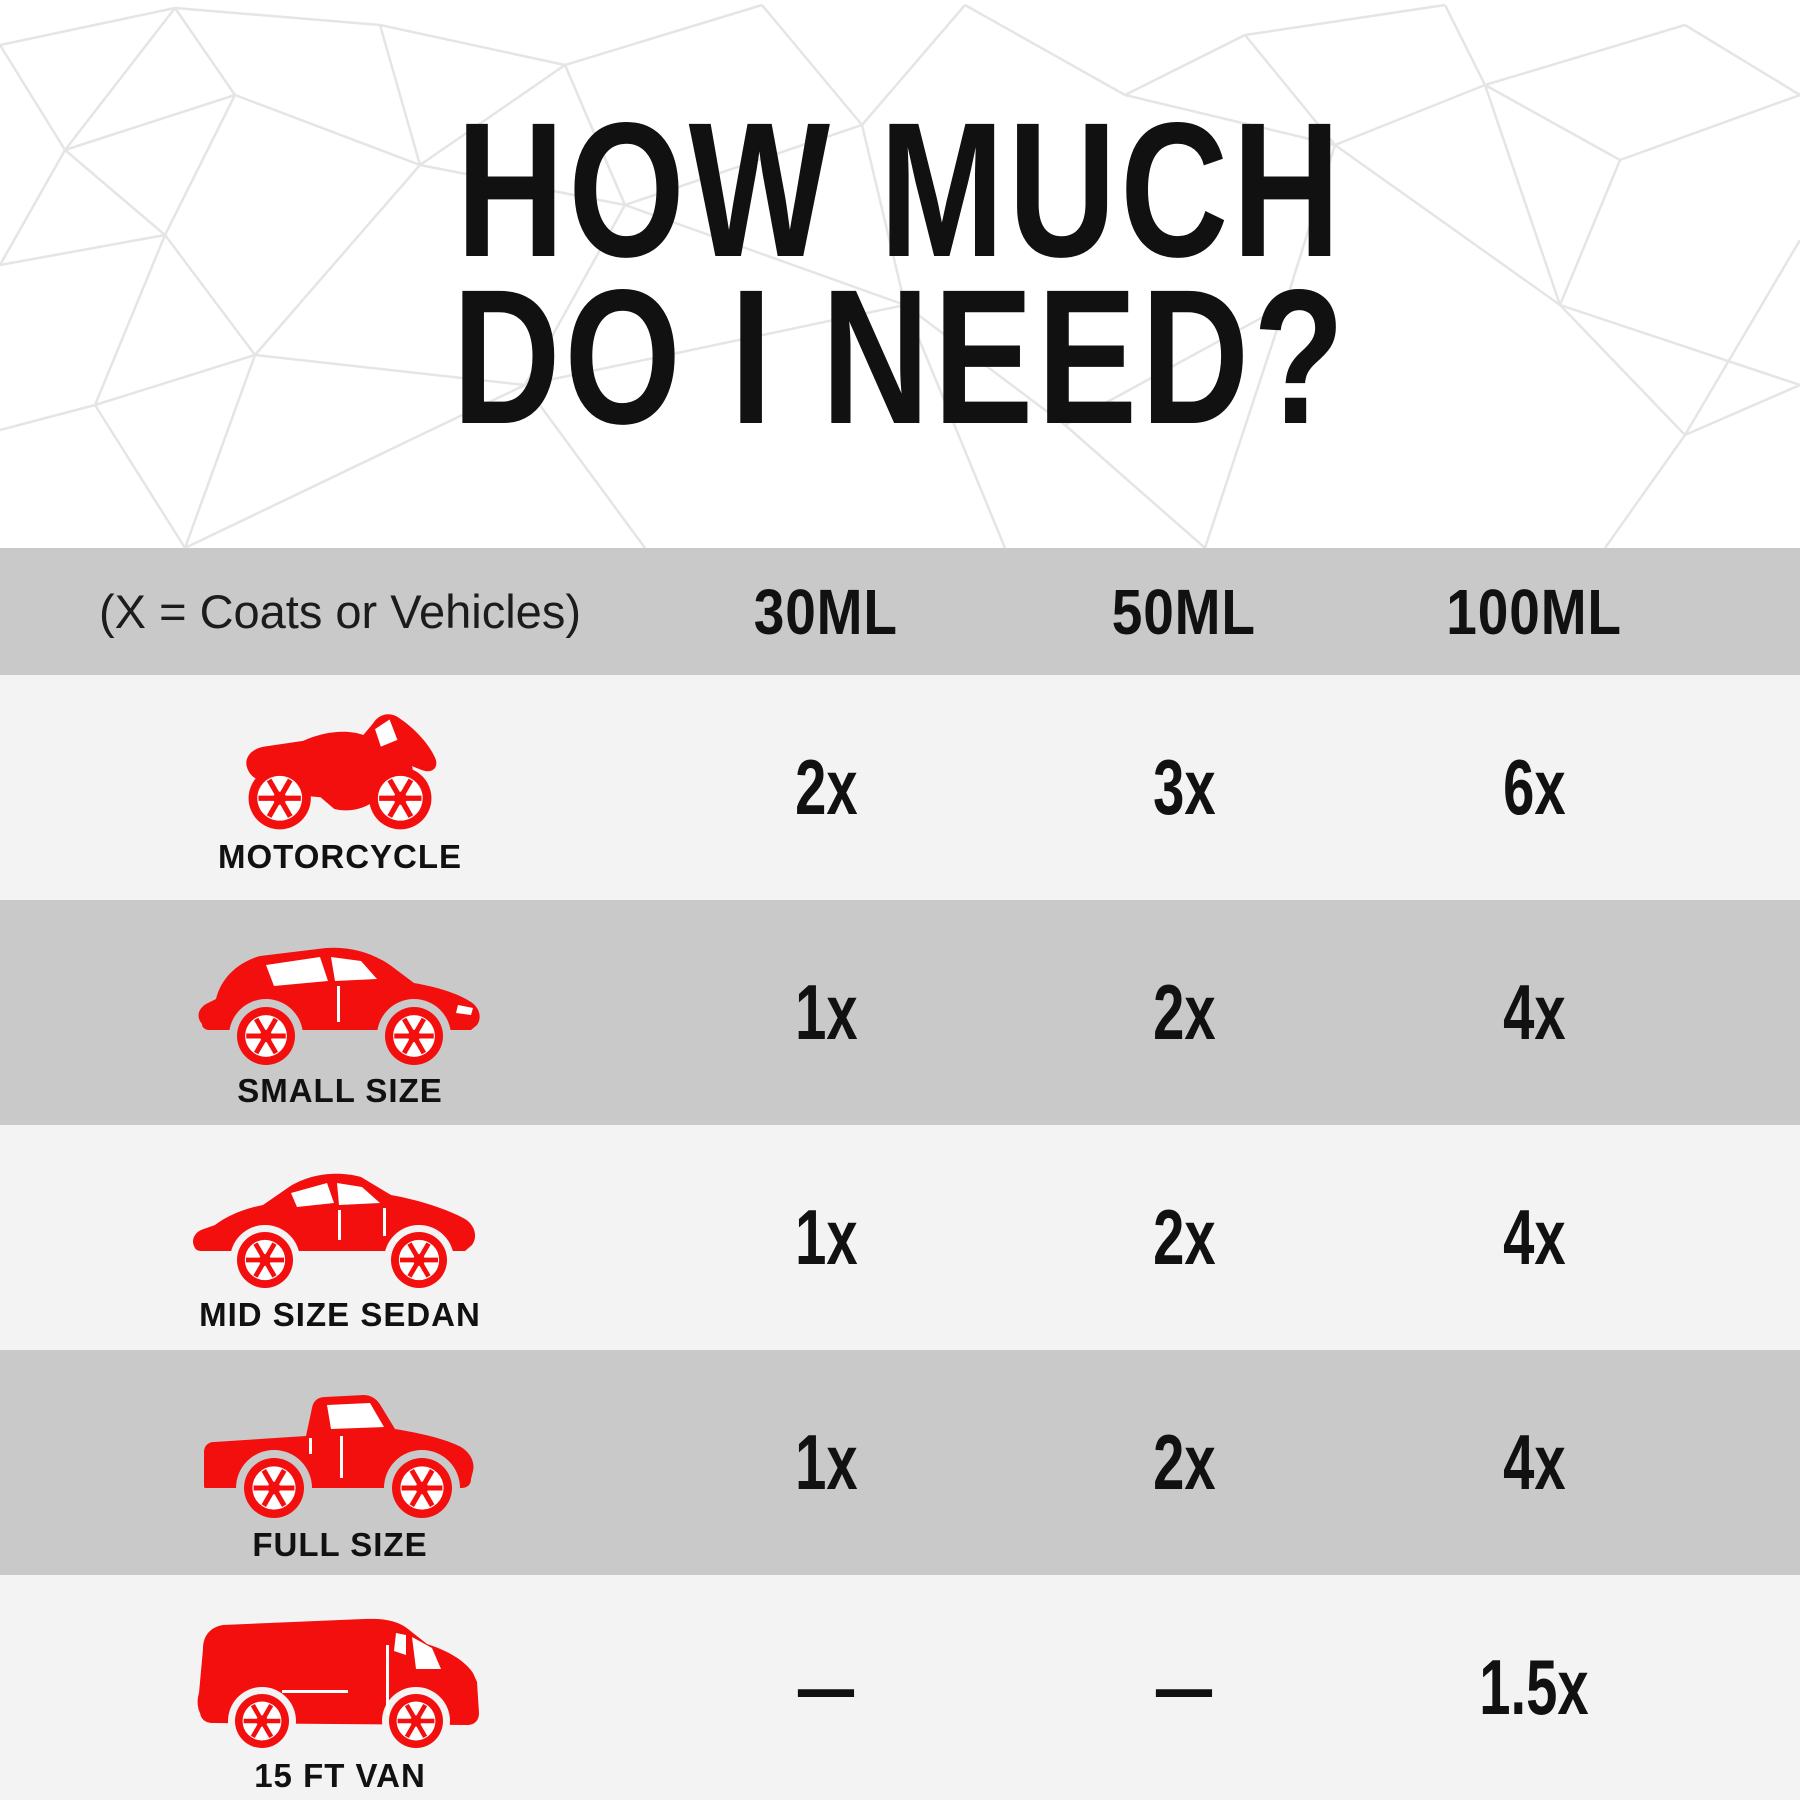  What do you see at coordinates (900, 356) in the screenshot?
I see `title-line-2: DO I NEED?` at bounding box center [900, 356].